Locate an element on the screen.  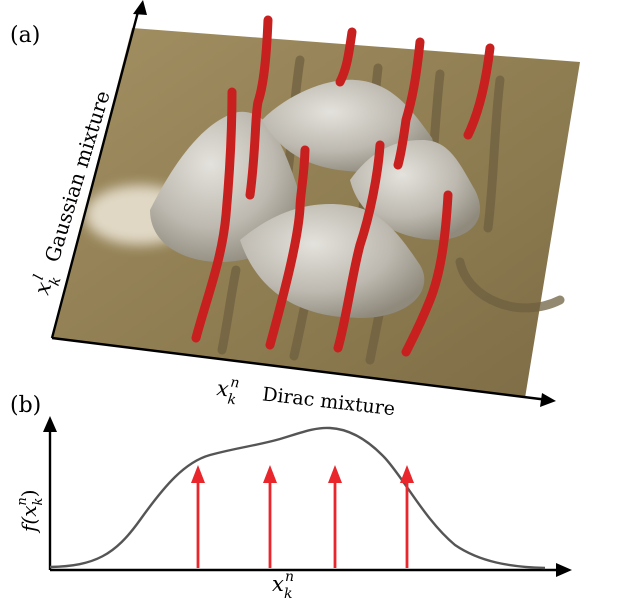
axis-b-x-symbol: x is located at coordinates (278, 584).